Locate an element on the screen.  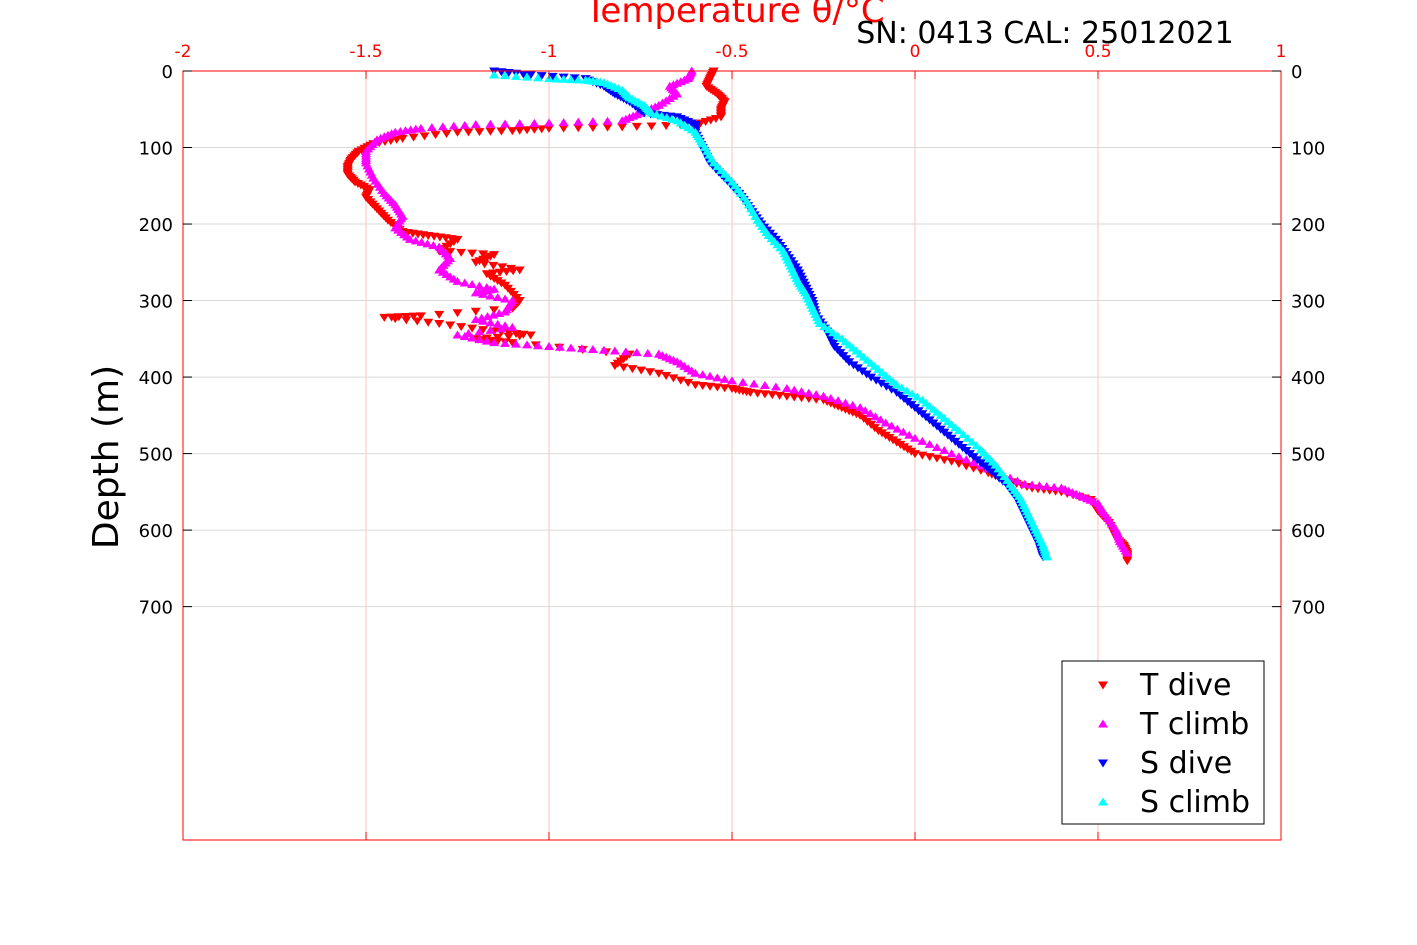
y-tick-label-right: 100 is located at coordinates (1308, 149).